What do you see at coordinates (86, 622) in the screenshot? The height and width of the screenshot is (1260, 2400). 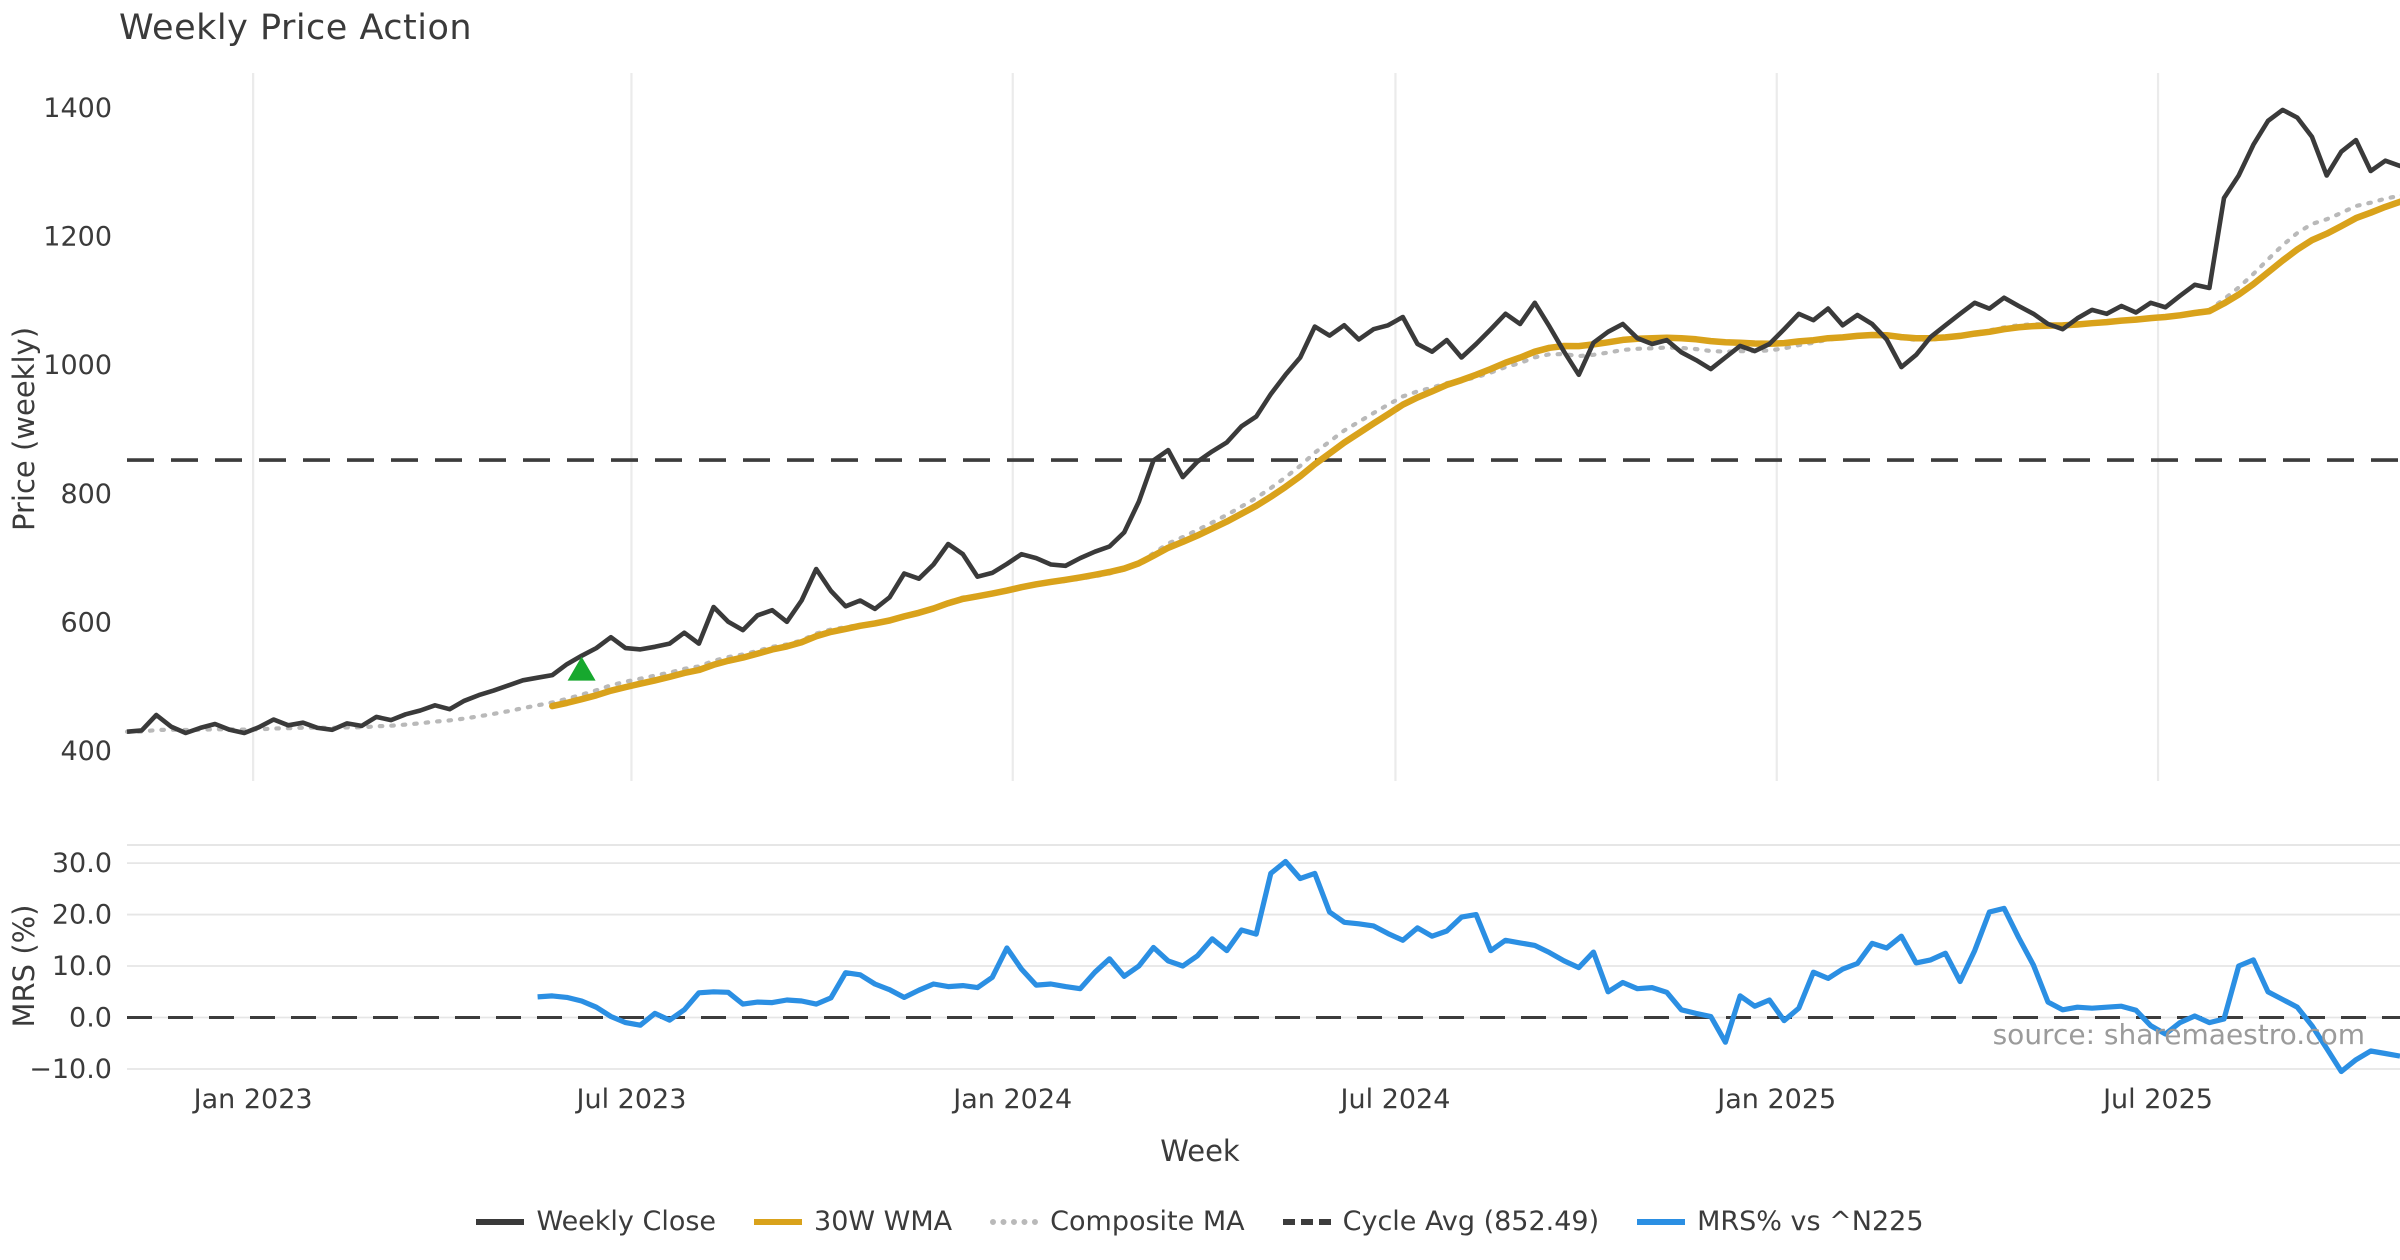 I see `price-ytick-label: 600` at bounding box center [86, 622].